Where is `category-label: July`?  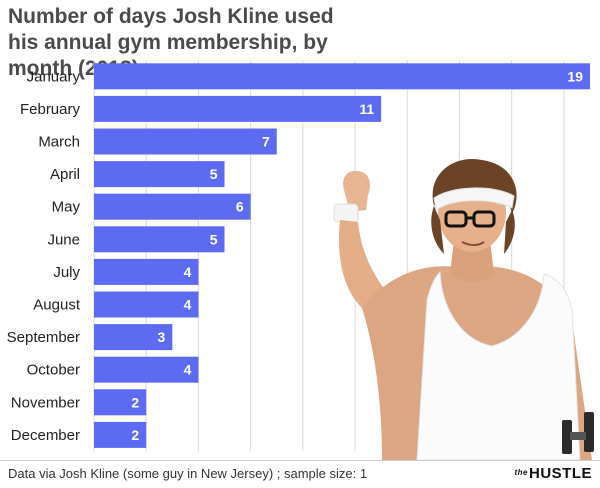
category-label: July is located at coordinates (66, 272).